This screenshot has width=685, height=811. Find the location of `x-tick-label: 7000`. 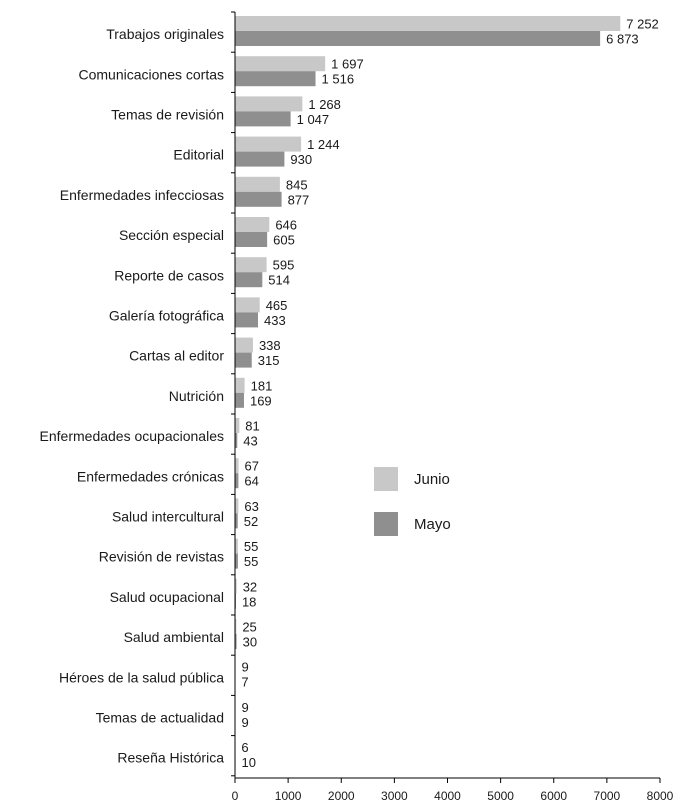

x-tick-label: 7000 is located at coordinates (607, 796).